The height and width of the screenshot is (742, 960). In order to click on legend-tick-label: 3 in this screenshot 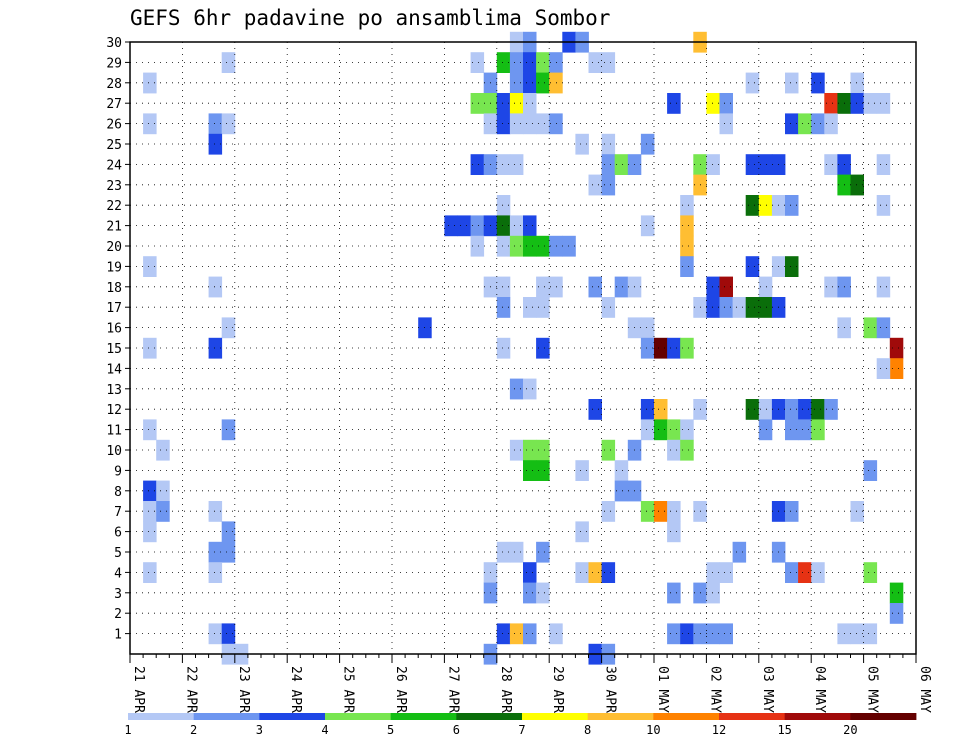, I will do `click(259, 730)`.